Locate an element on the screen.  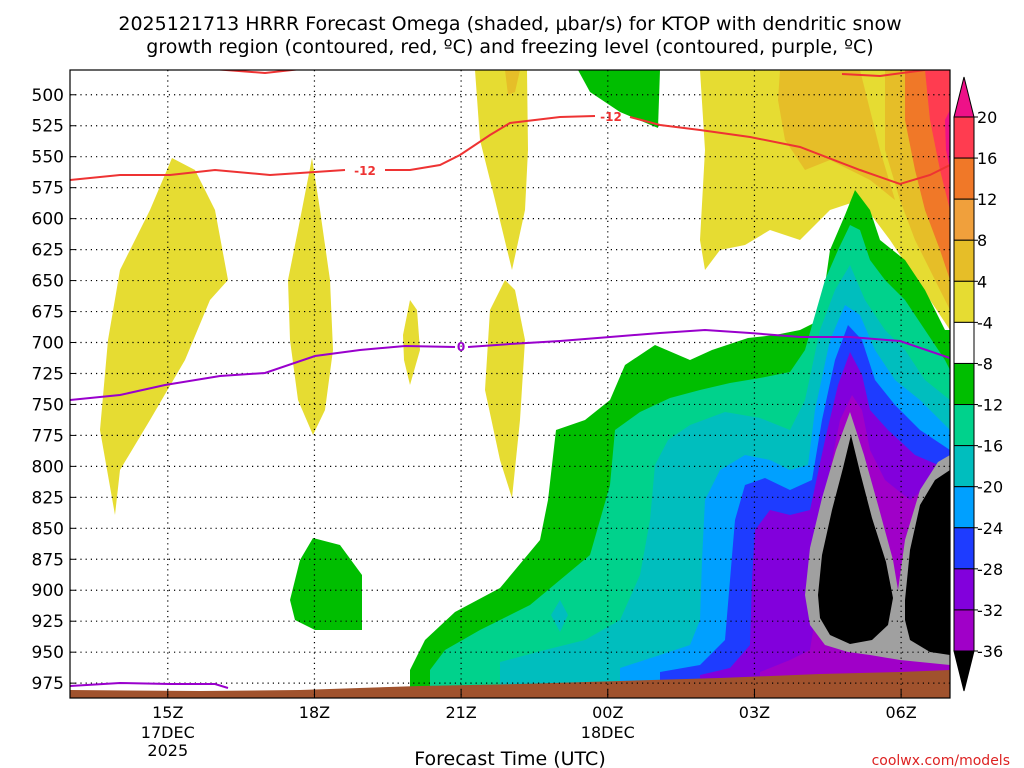
y-tick-label: 725 is located at coordinates (48, 374).